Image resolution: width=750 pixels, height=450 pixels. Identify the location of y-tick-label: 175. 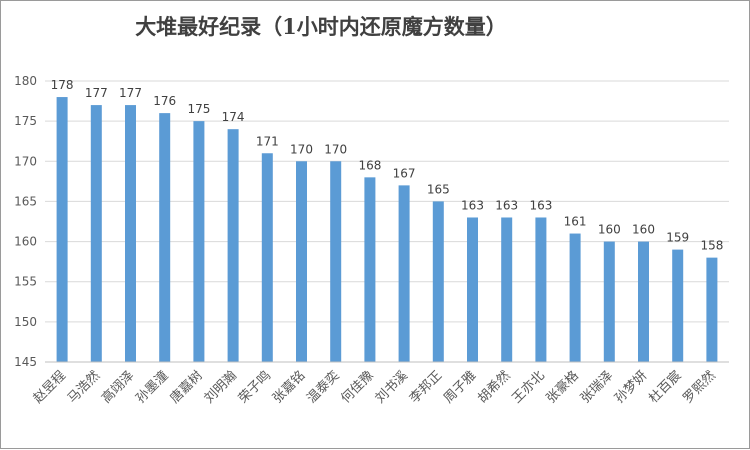
(25, 121).